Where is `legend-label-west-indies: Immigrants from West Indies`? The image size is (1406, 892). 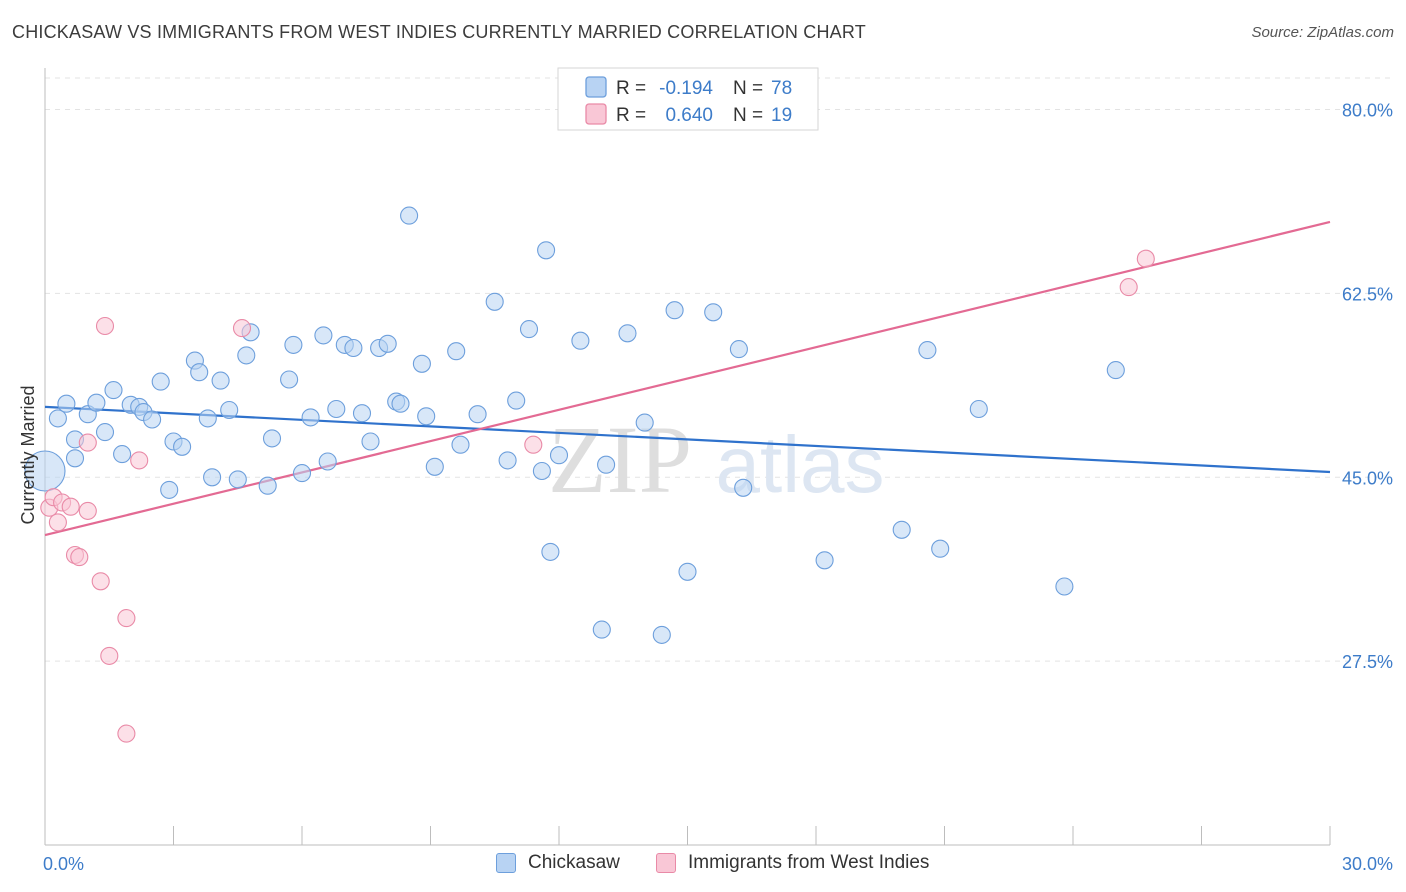 legend-label-west-indies: Immigrants from West Indies is located at coordinates (809, 862).